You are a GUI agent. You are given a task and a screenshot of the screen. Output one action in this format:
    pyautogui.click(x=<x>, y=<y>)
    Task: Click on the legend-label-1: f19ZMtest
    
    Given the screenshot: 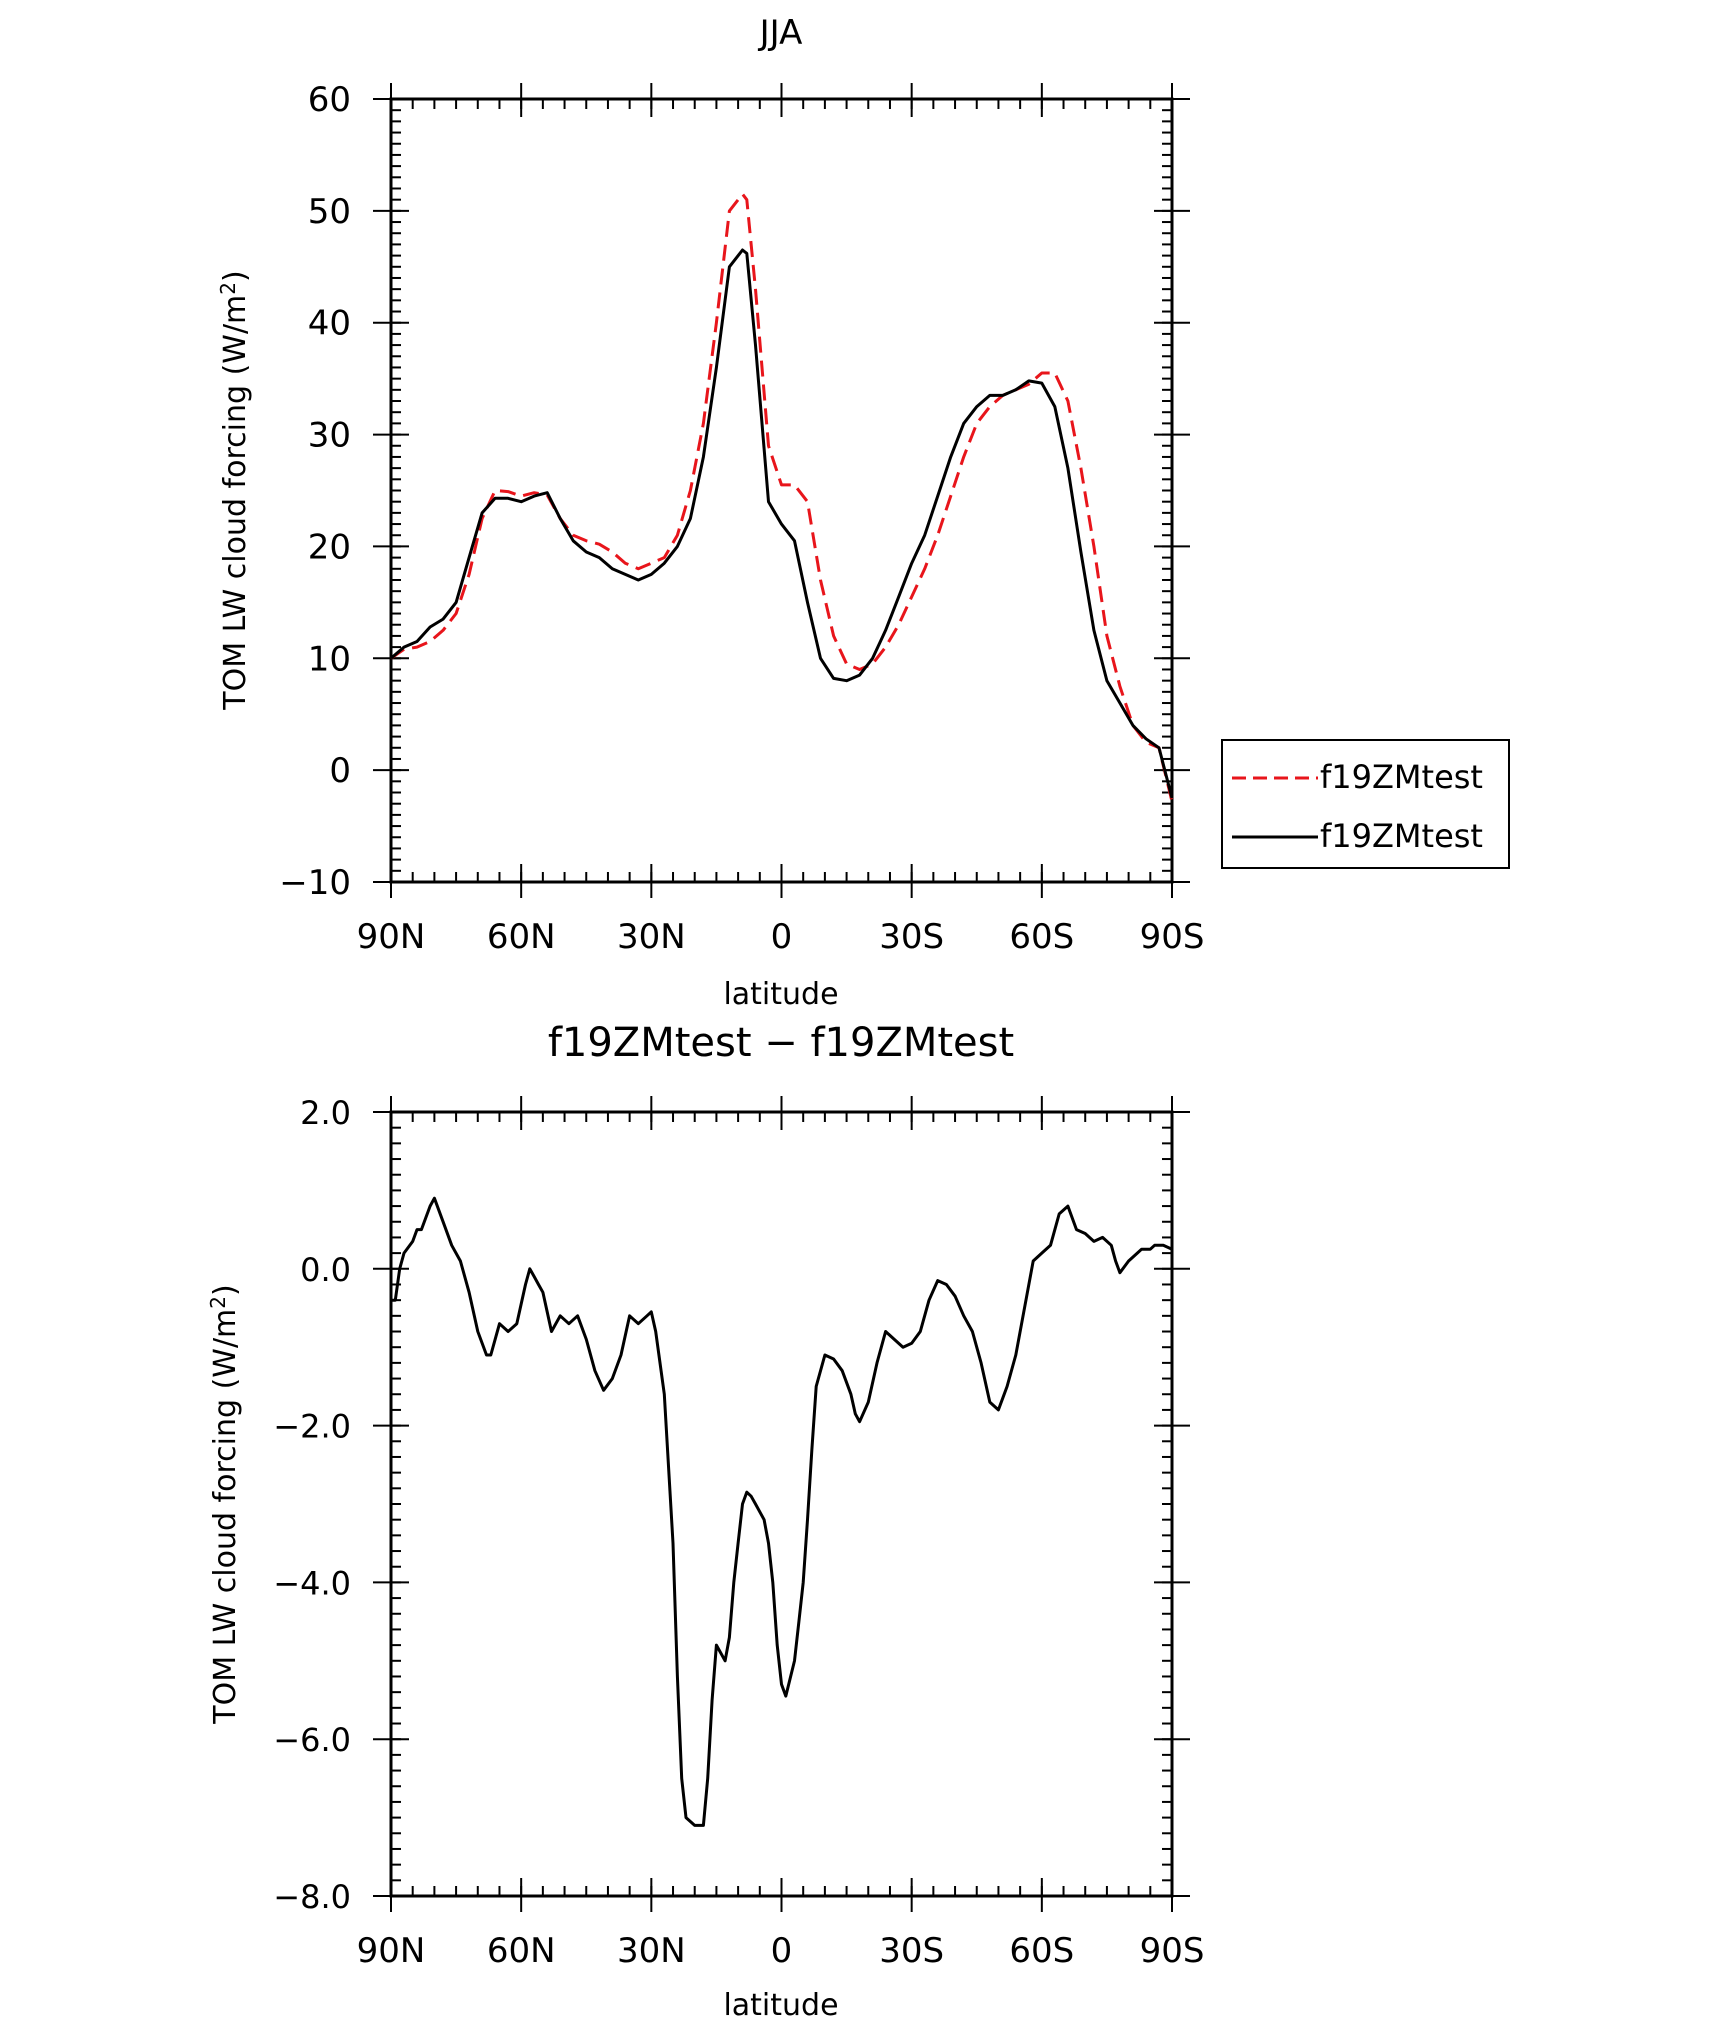 What is the action you would take?
    pyautogui.click(x=1401, y=777)
    